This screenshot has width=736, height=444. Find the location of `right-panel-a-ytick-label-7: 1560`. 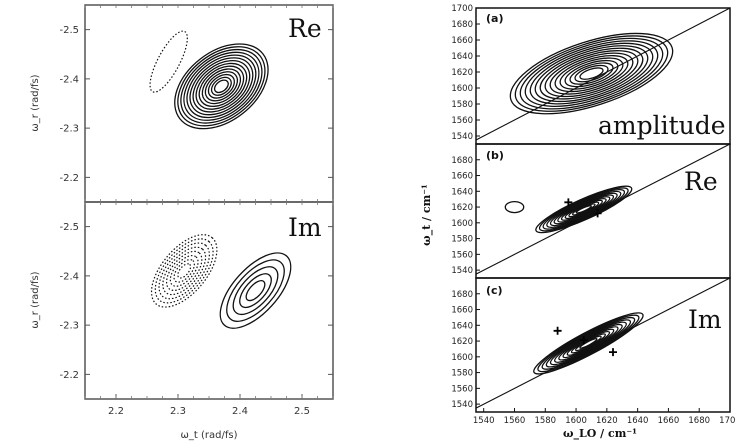

right-panel-a-ytick-label-7: 1560 is located at coordinates (462, 121).